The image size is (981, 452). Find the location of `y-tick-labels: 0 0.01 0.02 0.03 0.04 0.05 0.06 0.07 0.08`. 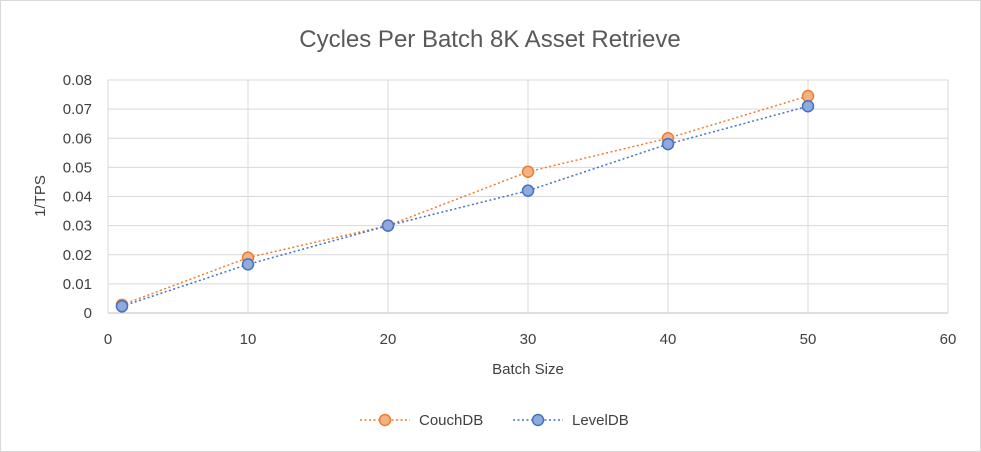

y-tick-labels: 0 0.01 0.02 0.03 0.04 0.05 0.06 0.07 0.08 is located at coordinates (77, 197).